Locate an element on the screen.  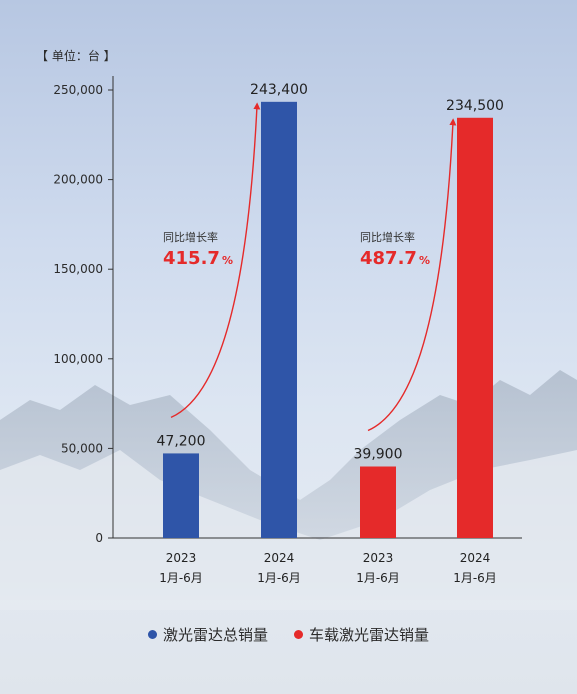
legend-item-vehicle: 车载激光雷达销量 is located at coordinates (361, 634).